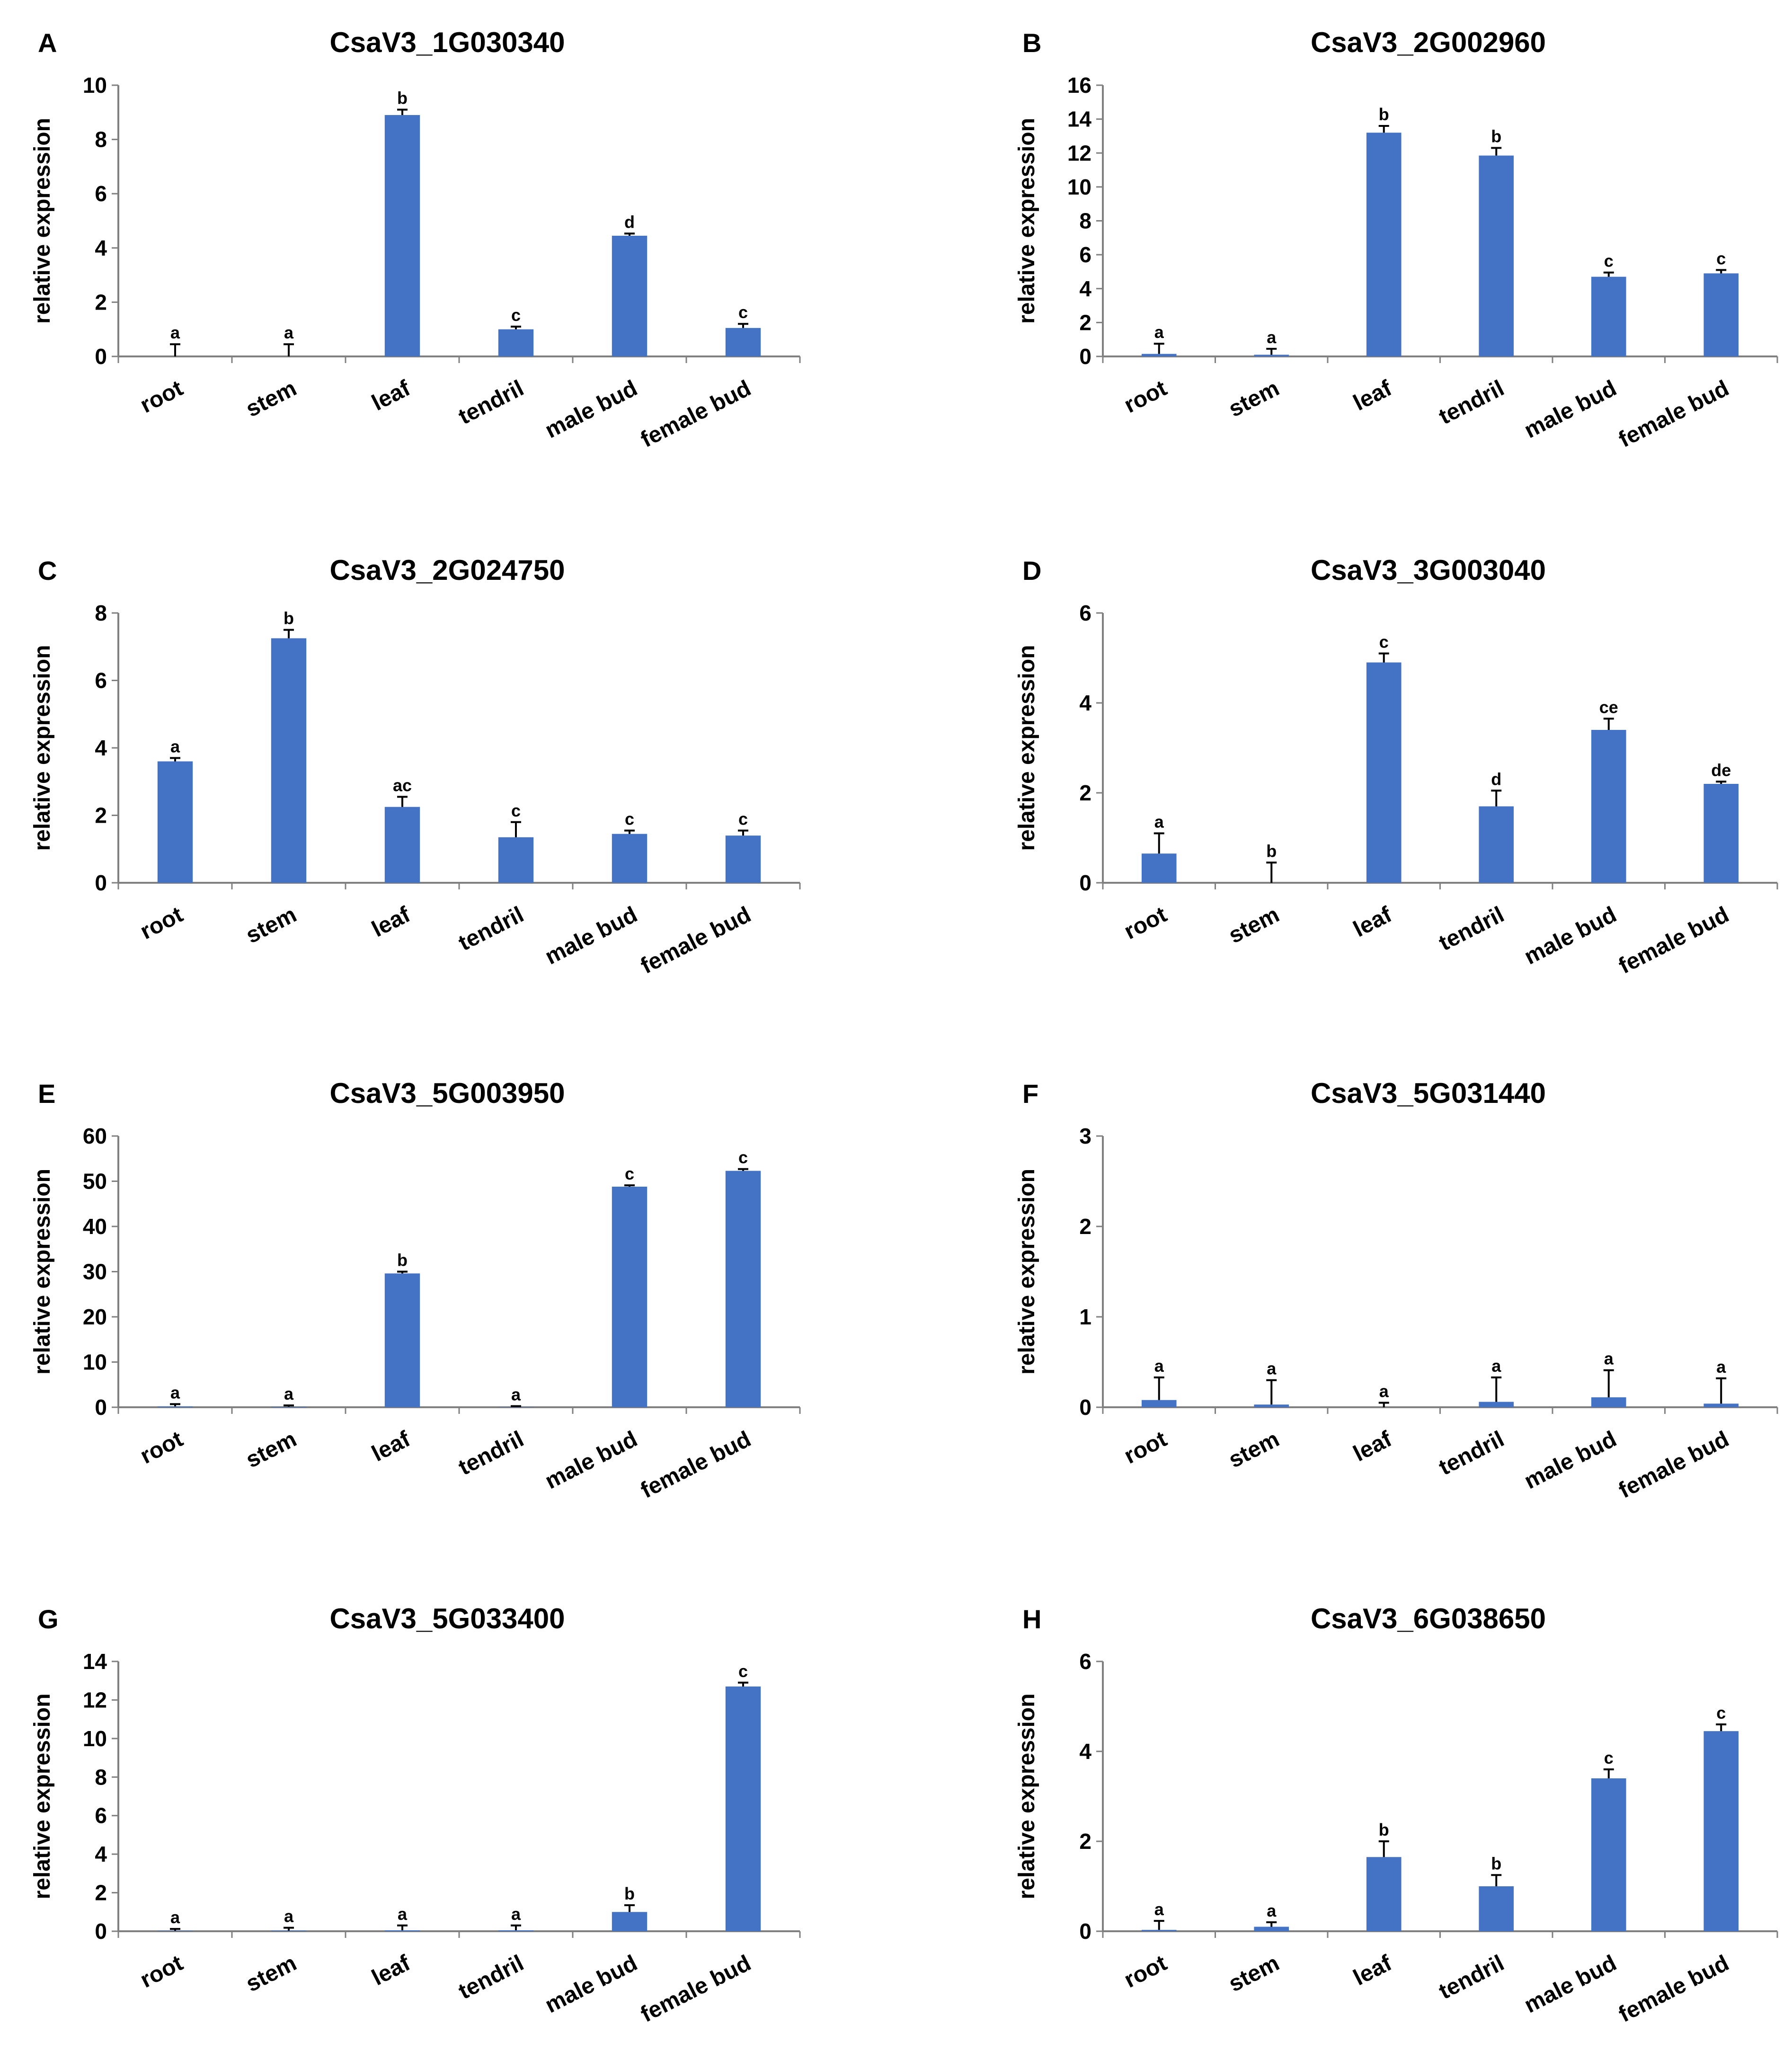 Image resolution: width=1792 pixels, height=2051 pixels. I want to click on chart-title: CsaV3_5G031440, so click(1429, 1093).